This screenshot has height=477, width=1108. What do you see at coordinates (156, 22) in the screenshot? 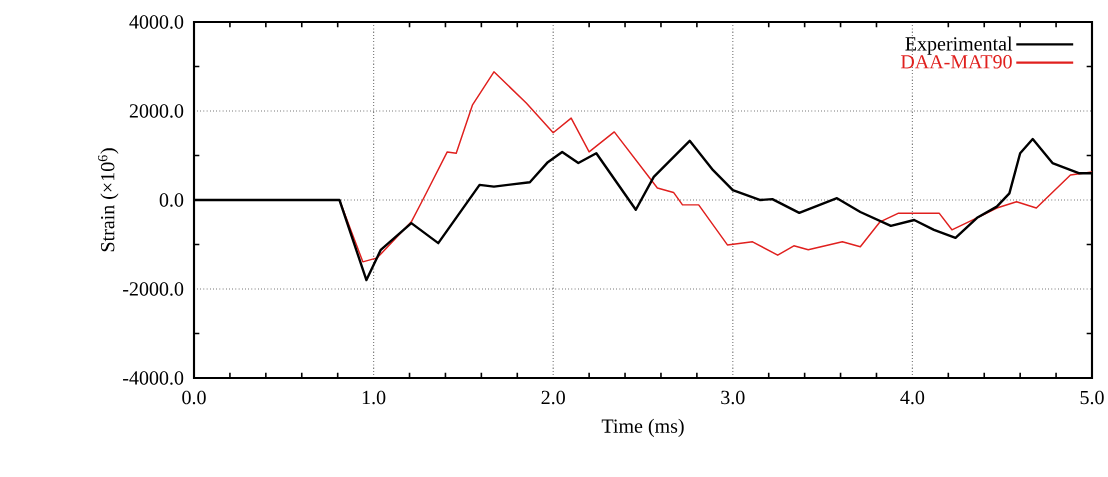
I see `y-tick-label: 4000.0` at bounding box center [156, 22].